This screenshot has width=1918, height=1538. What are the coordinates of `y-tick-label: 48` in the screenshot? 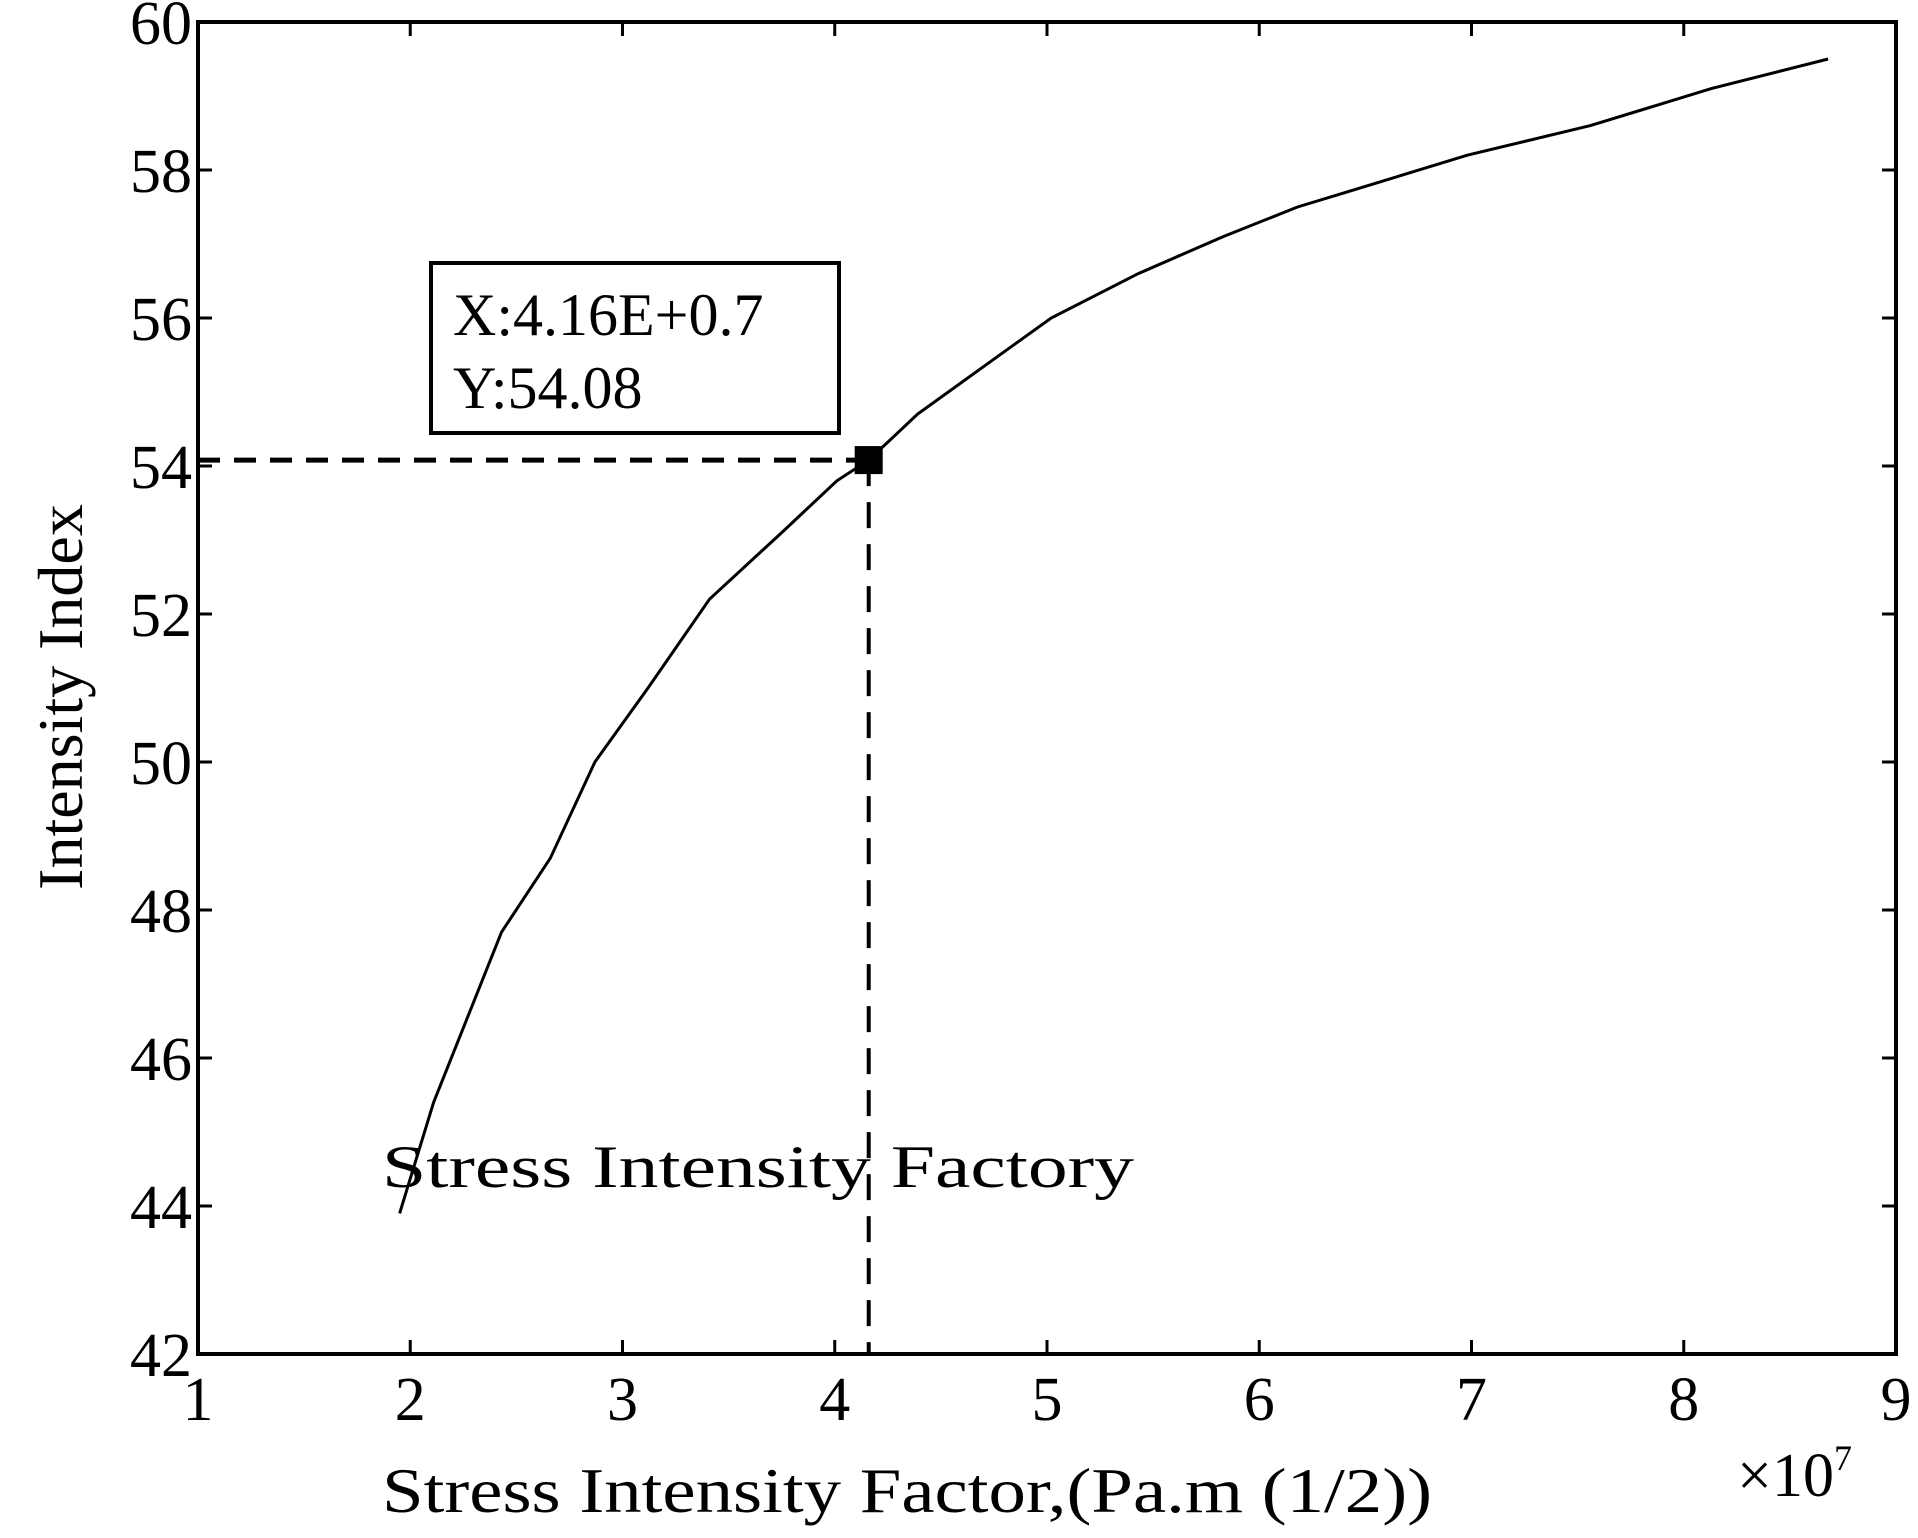 It's located at (161, 912).